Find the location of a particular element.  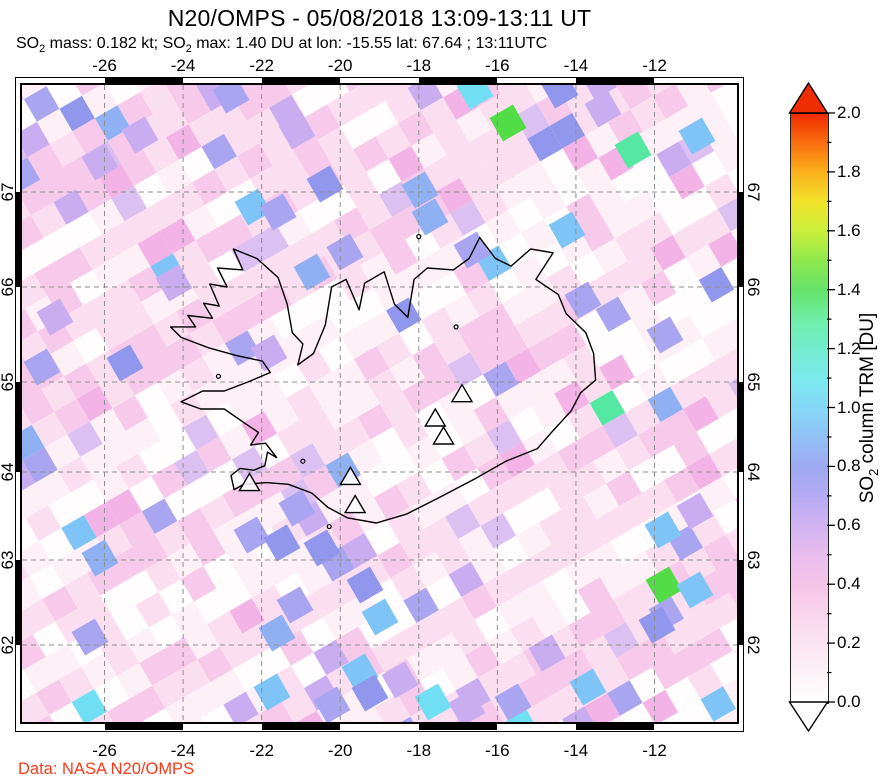

lon-tick-top: -16 is located at coordinates (497, 65).